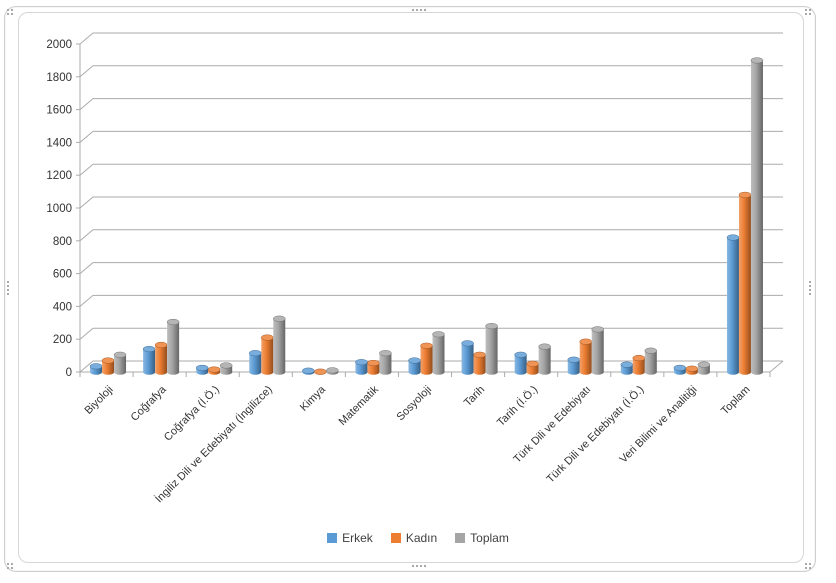  I want to click on x-category-label: Tarih, so click(474, 396).